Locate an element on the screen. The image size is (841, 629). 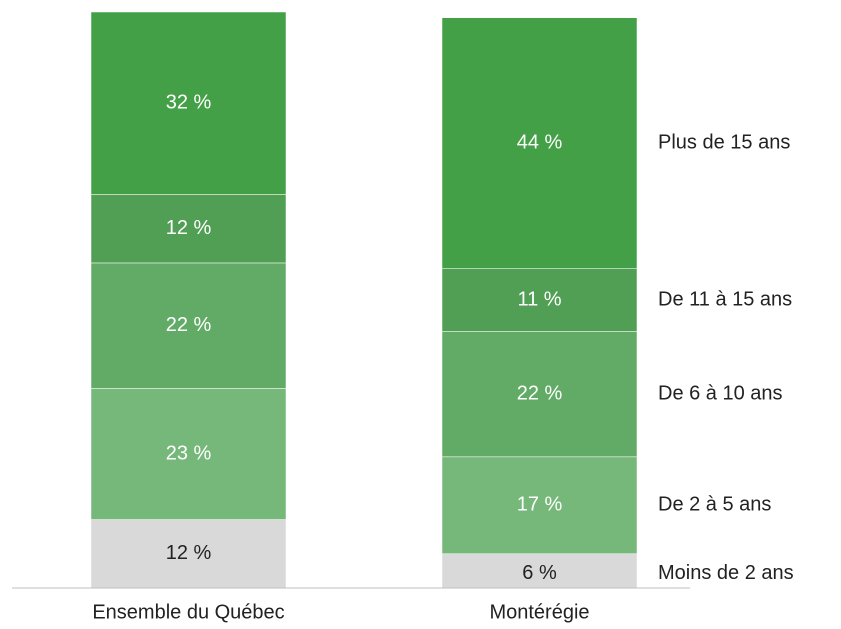
x-tick-label: Ensemble du Québec is located at coordinates (188, 612).